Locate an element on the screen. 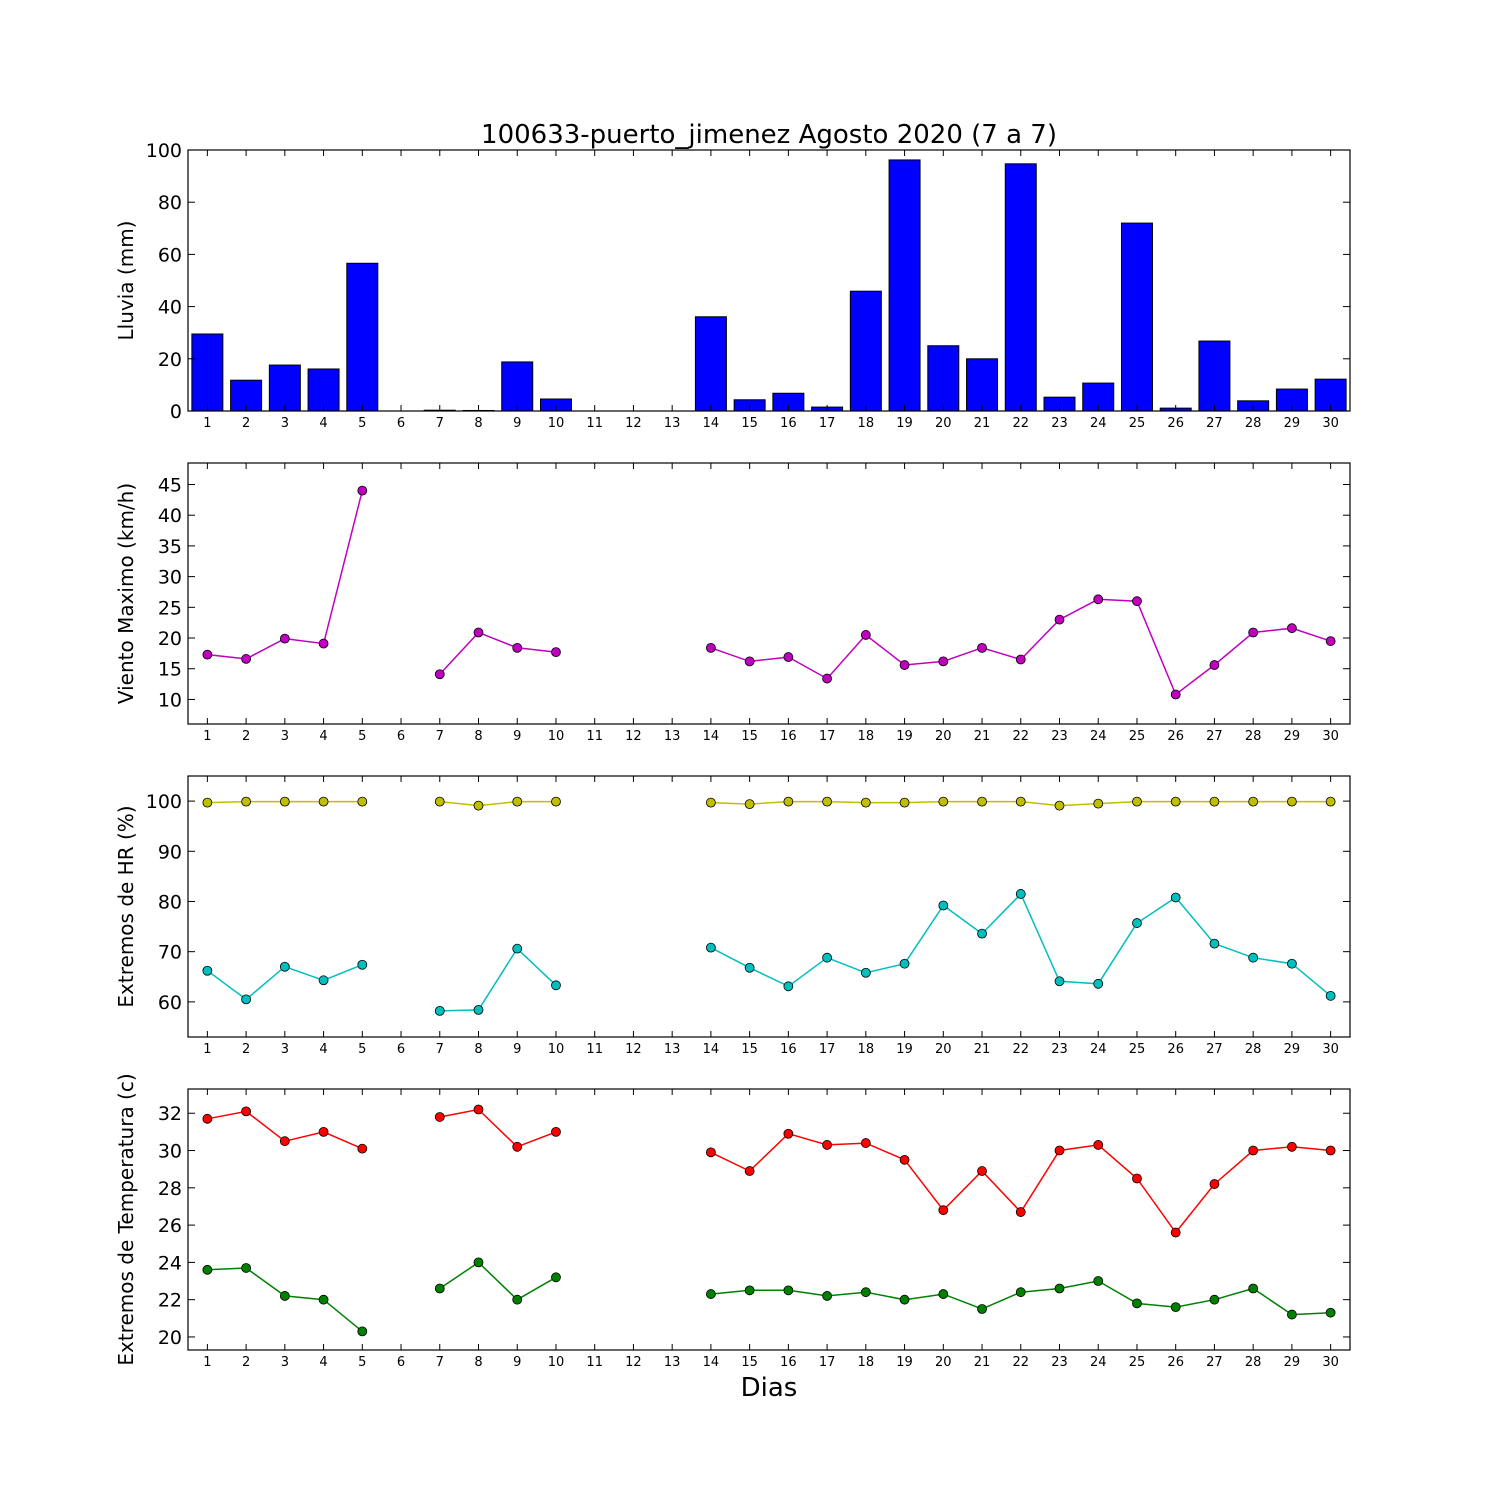 This screenshot has height=1500, width=1500. y-axis-label: Extremos de Temperatura (c) is located at coordinates (126, 1219).